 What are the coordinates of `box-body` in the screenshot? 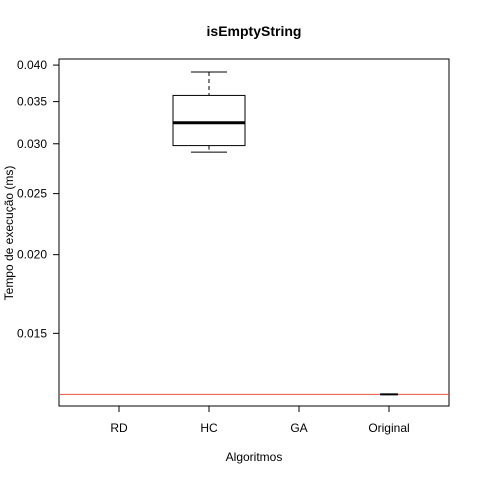 It's located at (209, 120).